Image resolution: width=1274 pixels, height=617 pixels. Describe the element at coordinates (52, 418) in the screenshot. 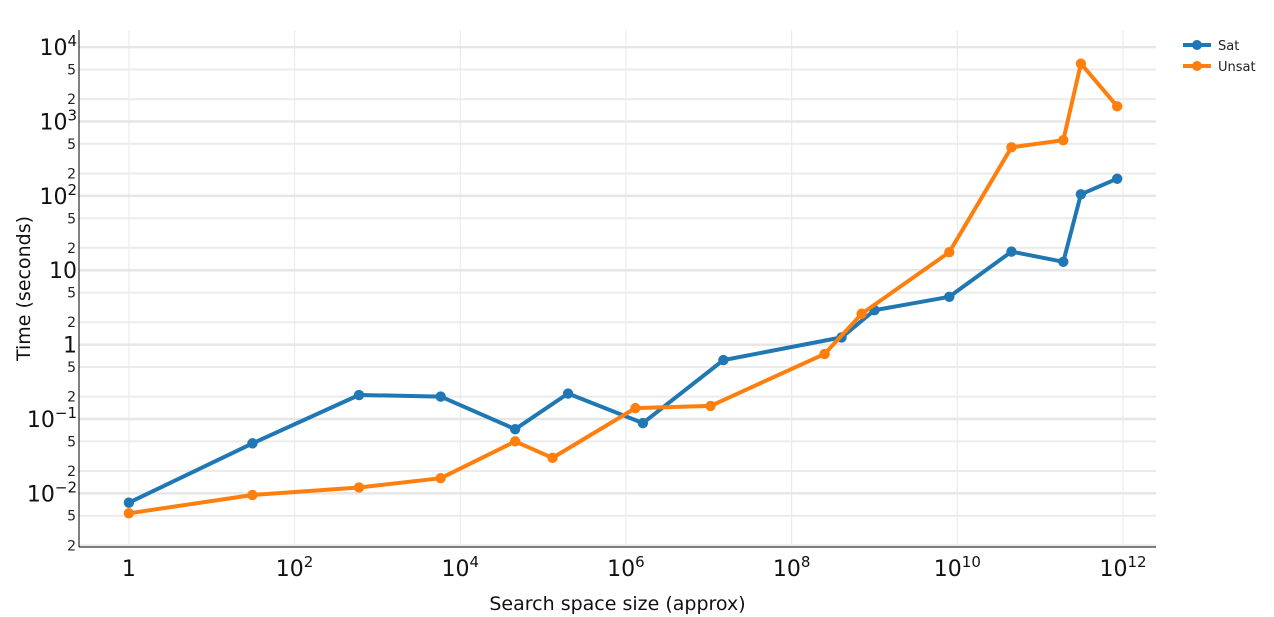

I see `y-tick-label: 10⁻¹` at that location.